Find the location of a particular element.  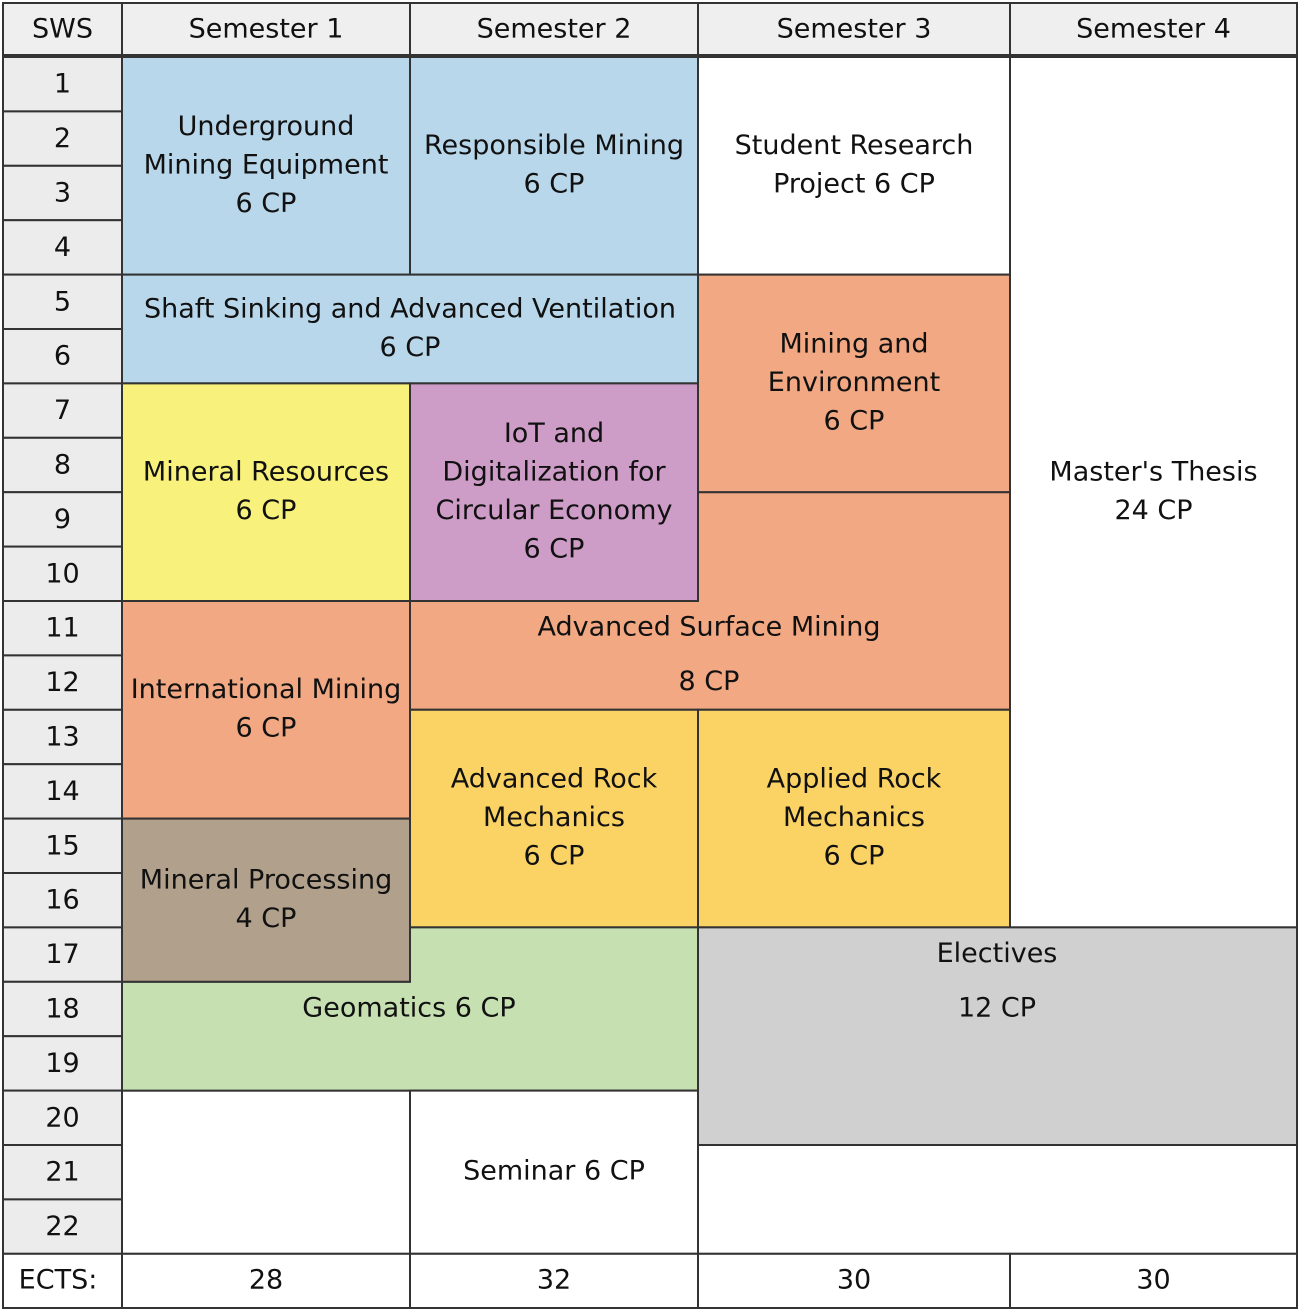

sws-label: 12 is located at coordinates (62, 682).